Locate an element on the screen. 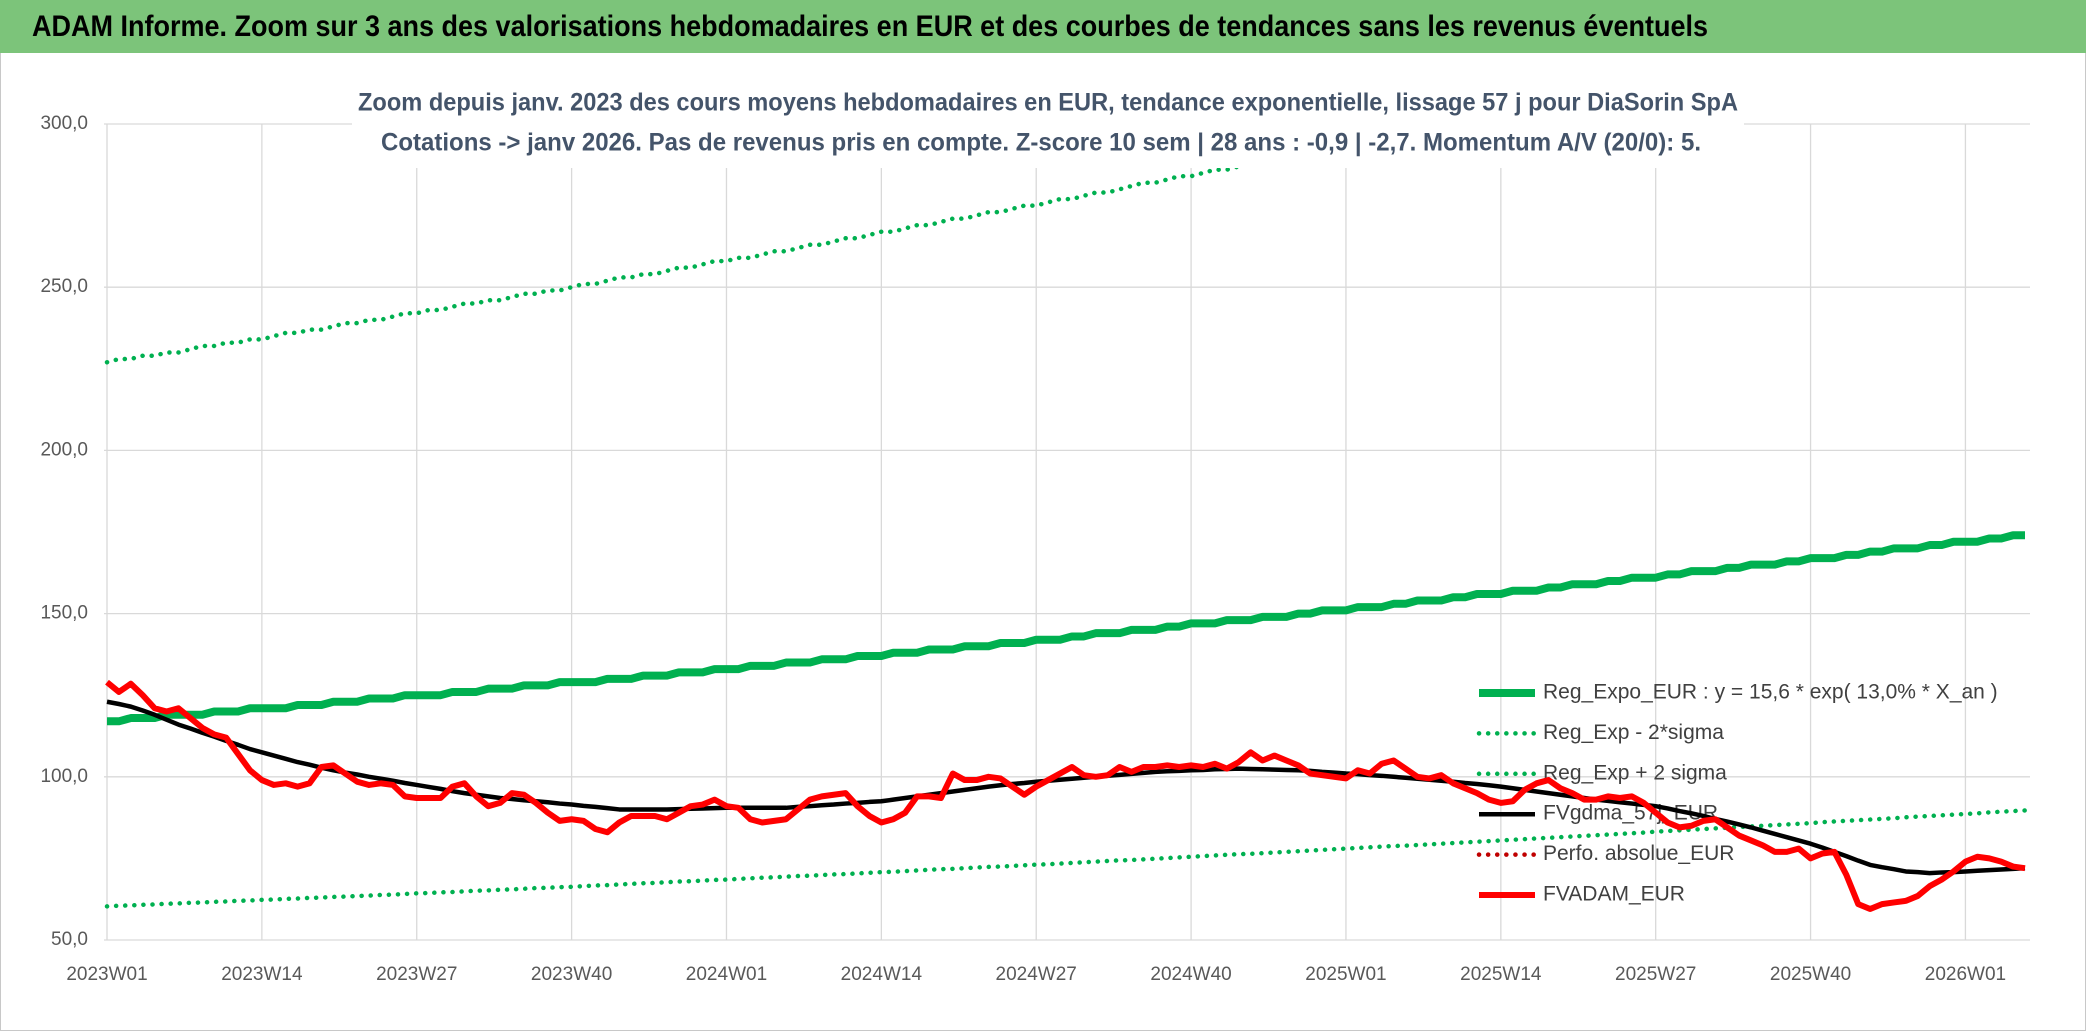  x-tick-label: 2025W01 is located at coordinates (1345, 974).